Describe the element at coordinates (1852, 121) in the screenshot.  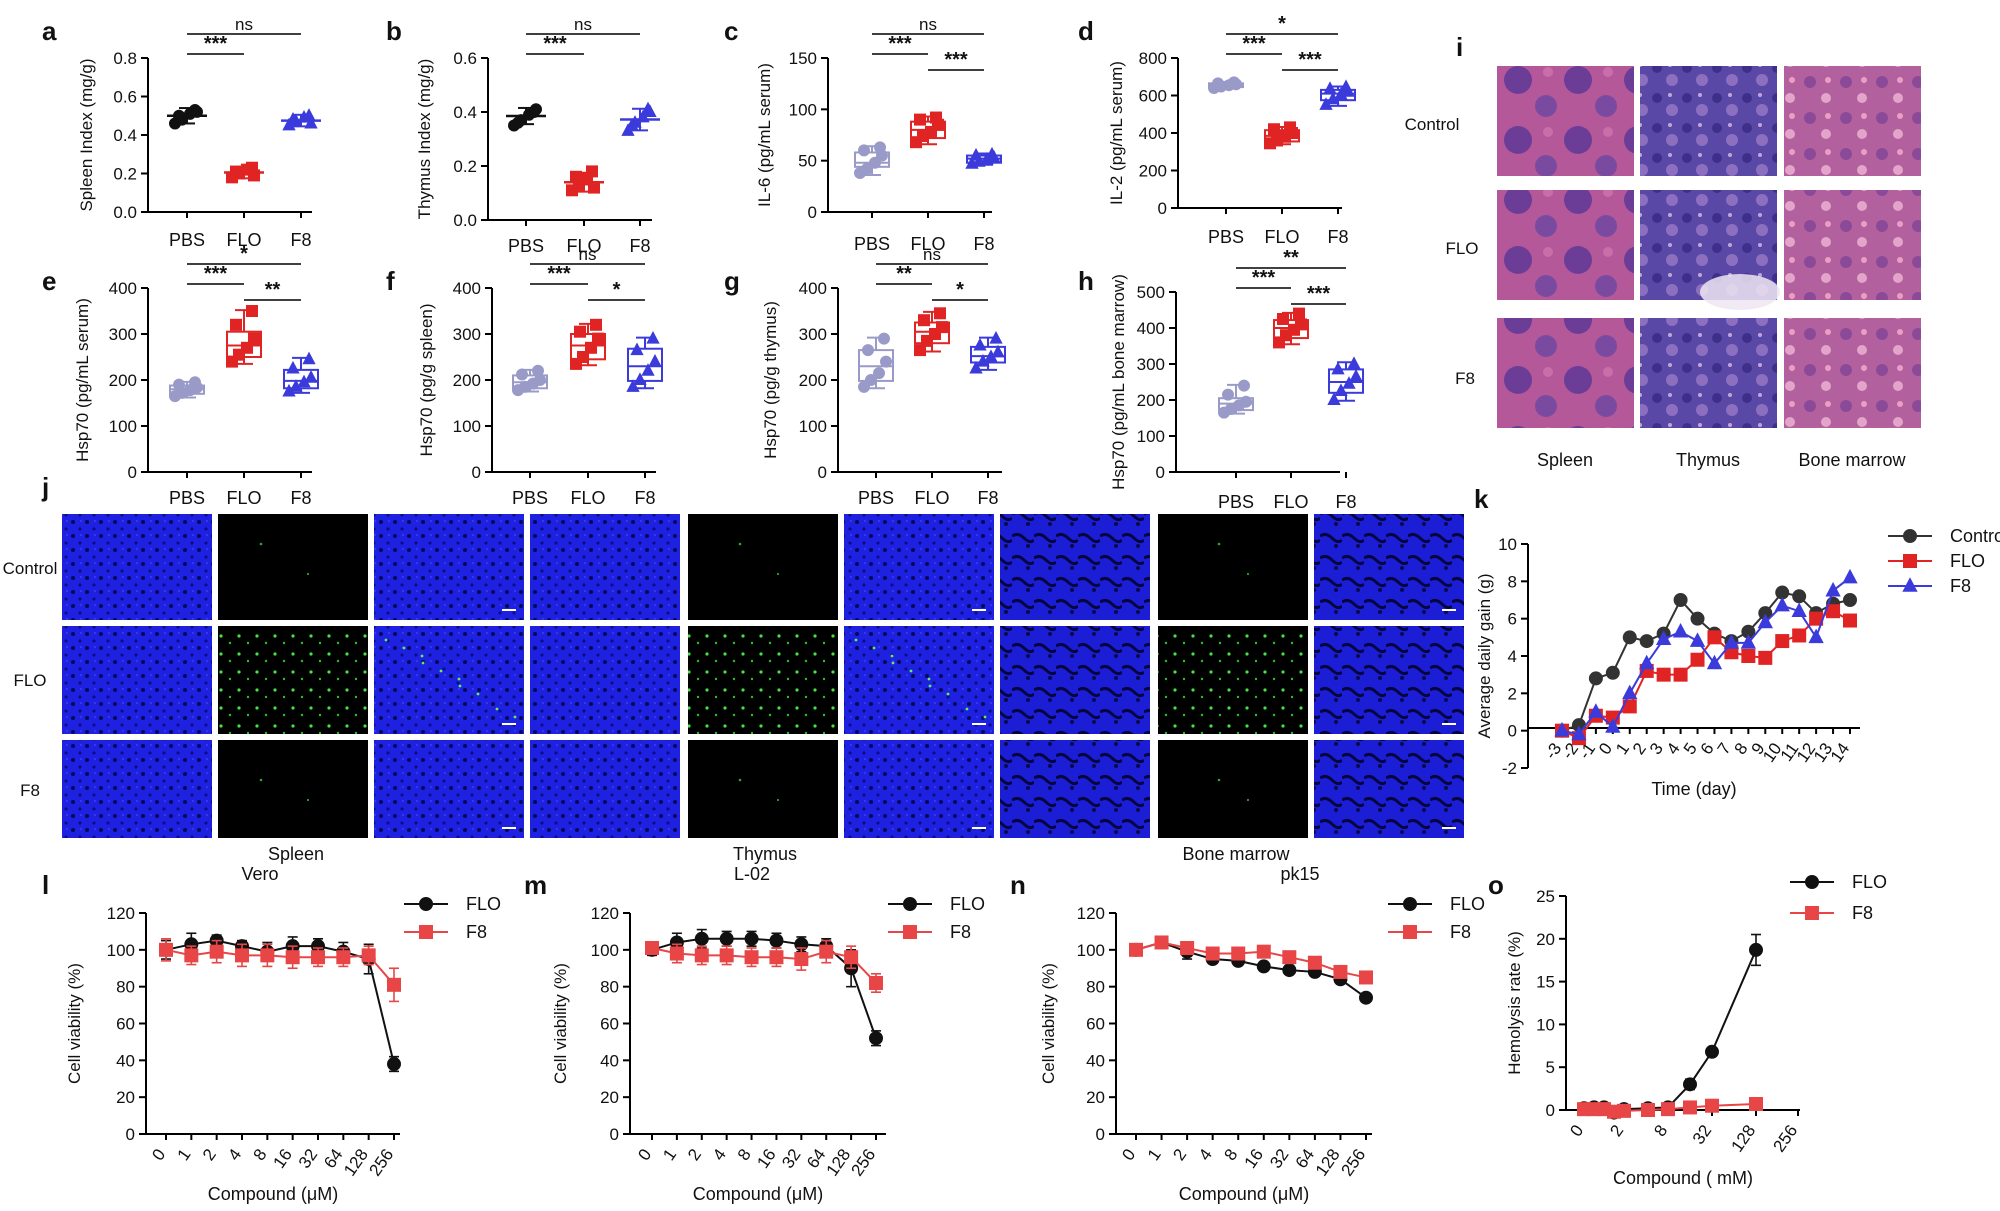
I see `he-image-control-bone-marrow` at that location.